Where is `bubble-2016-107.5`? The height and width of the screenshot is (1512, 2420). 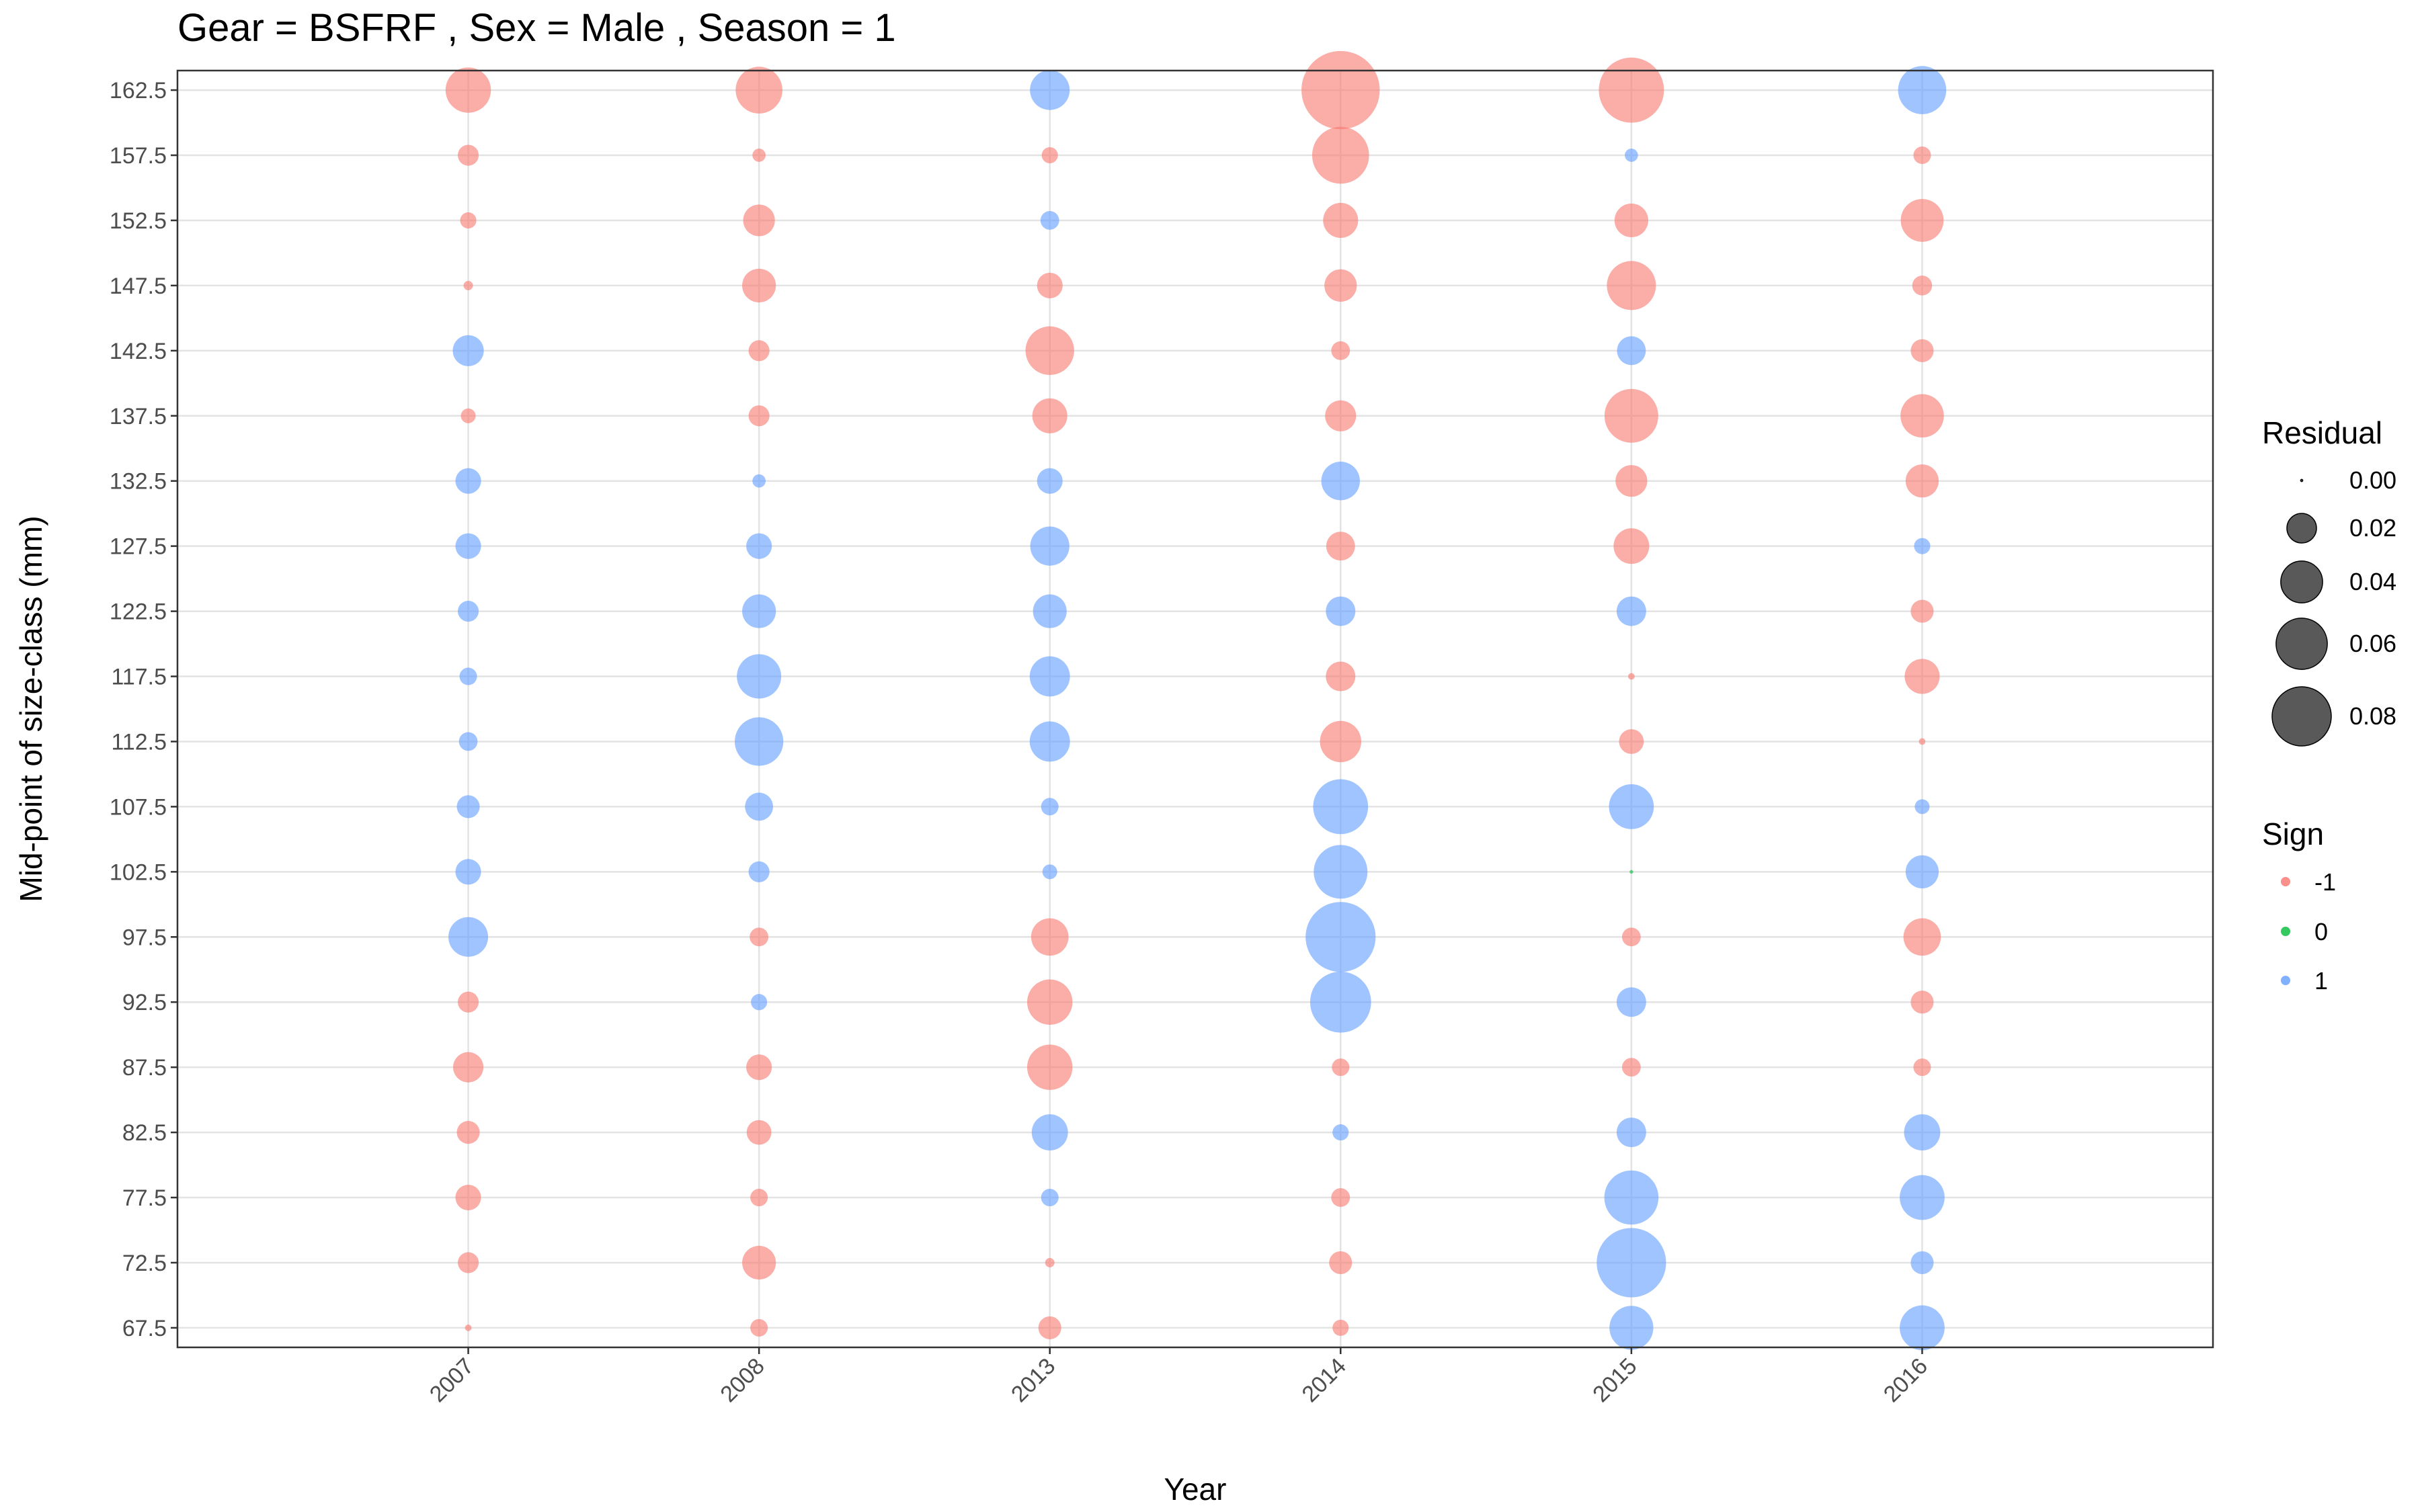
bubble-2016-107.5 is located at coordinates (1922, 807).